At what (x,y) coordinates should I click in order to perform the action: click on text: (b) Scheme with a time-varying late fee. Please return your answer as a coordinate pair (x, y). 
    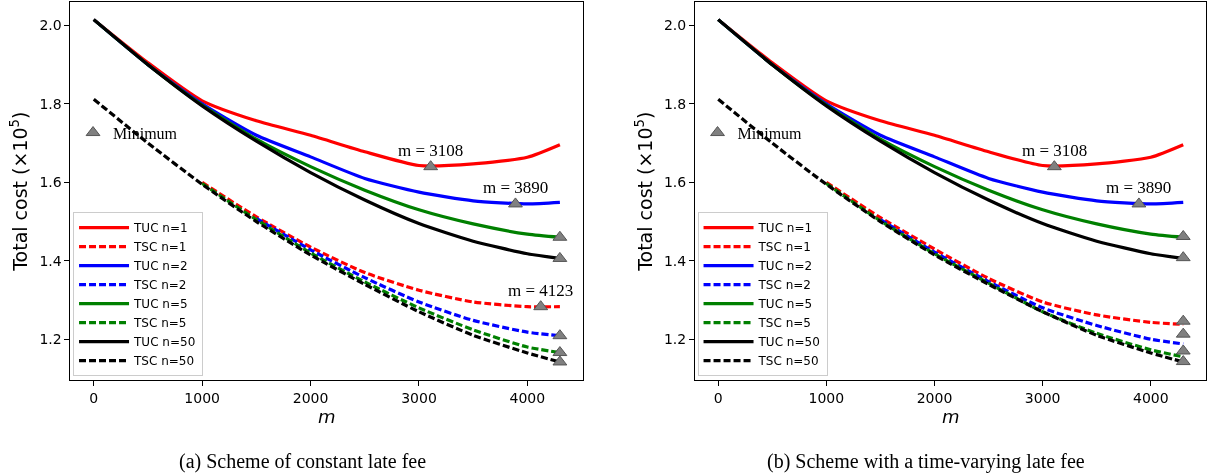
    Looking at the image, I should click on (926, 461).